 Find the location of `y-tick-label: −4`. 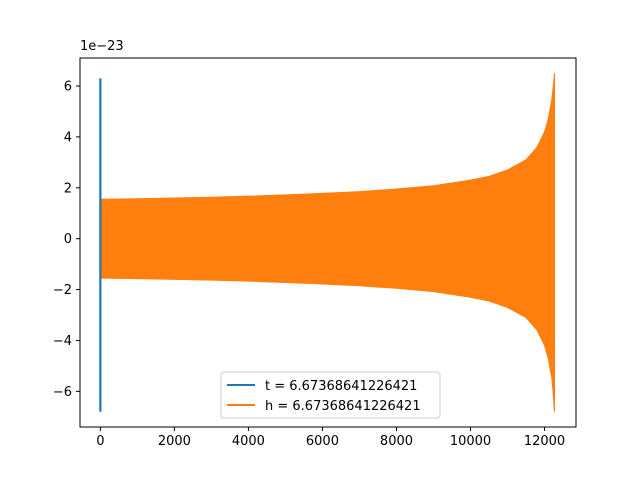

y-tick-label: −4 is located at coordinates (62, 341).